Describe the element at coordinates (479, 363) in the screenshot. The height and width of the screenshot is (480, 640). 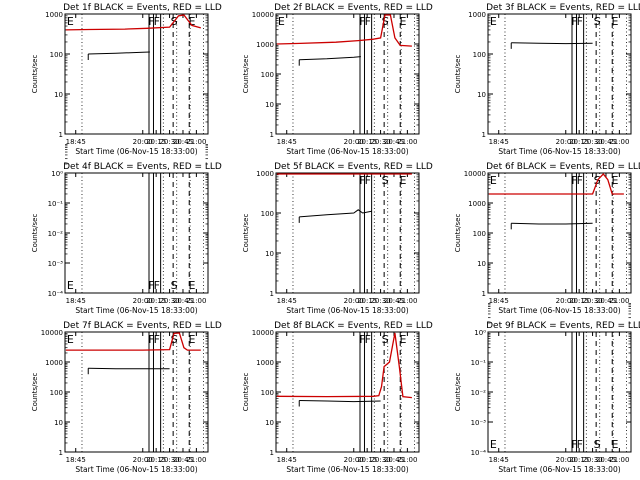
I see `y-tick-label: 10⁻¹` at that location.